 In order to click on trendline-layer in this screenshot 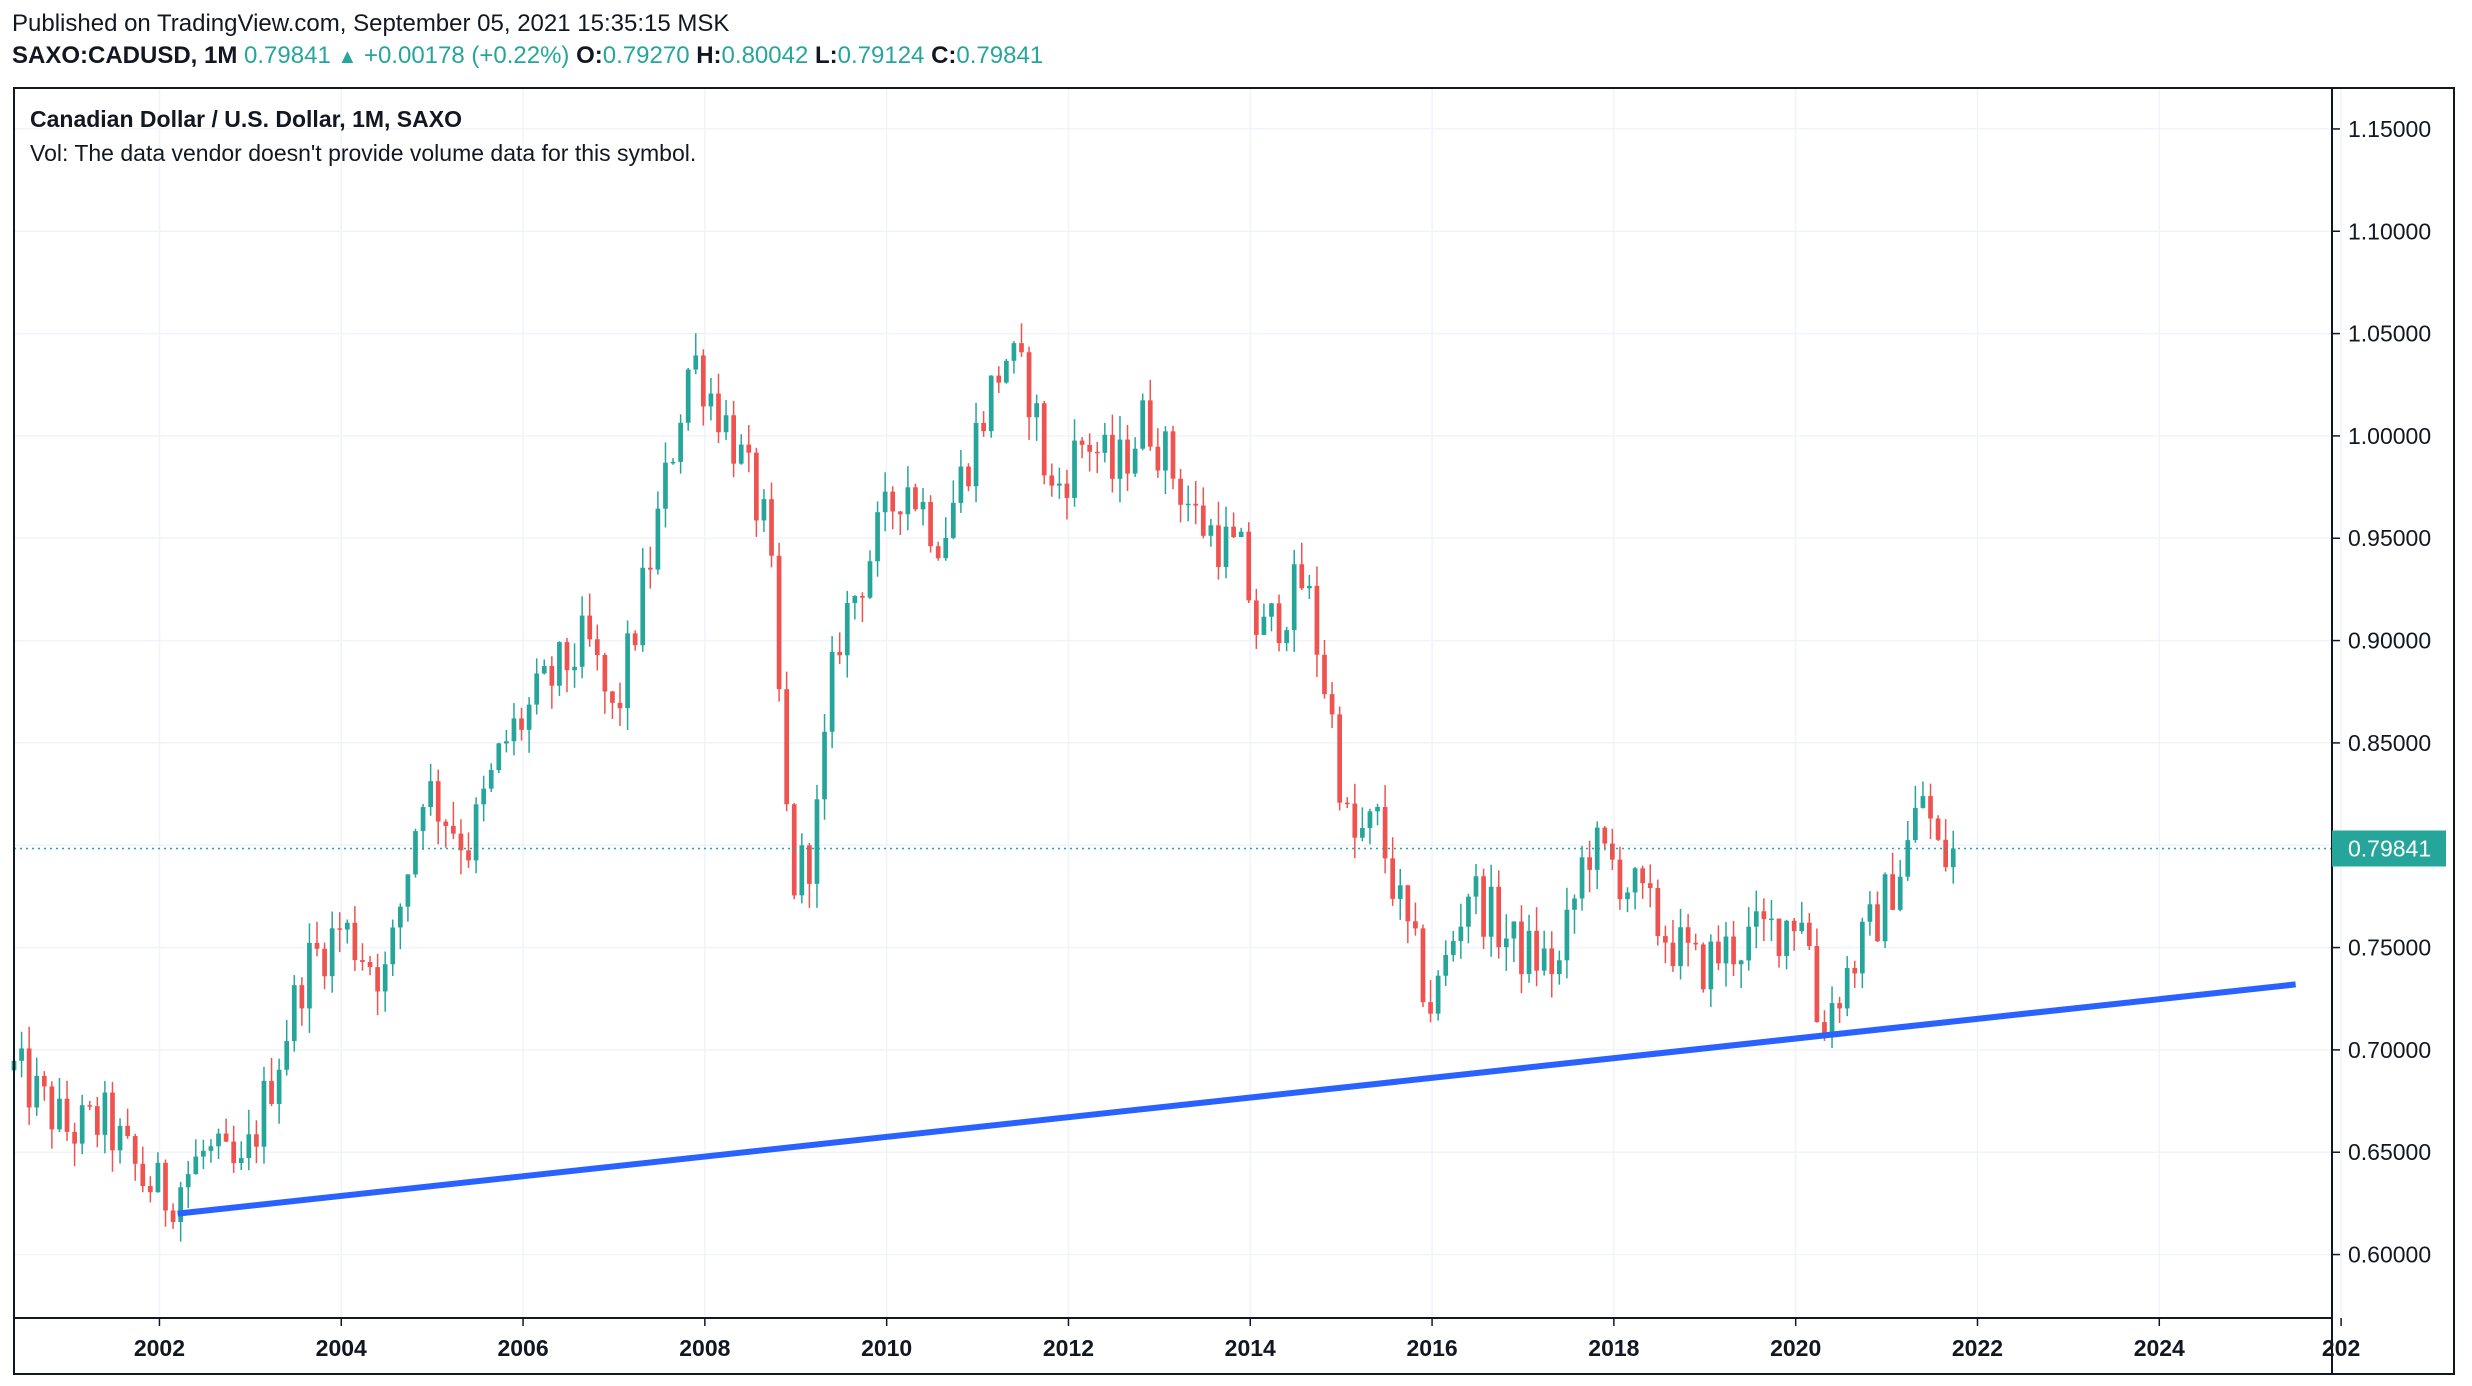, I will do `click(1236, 1099)`.